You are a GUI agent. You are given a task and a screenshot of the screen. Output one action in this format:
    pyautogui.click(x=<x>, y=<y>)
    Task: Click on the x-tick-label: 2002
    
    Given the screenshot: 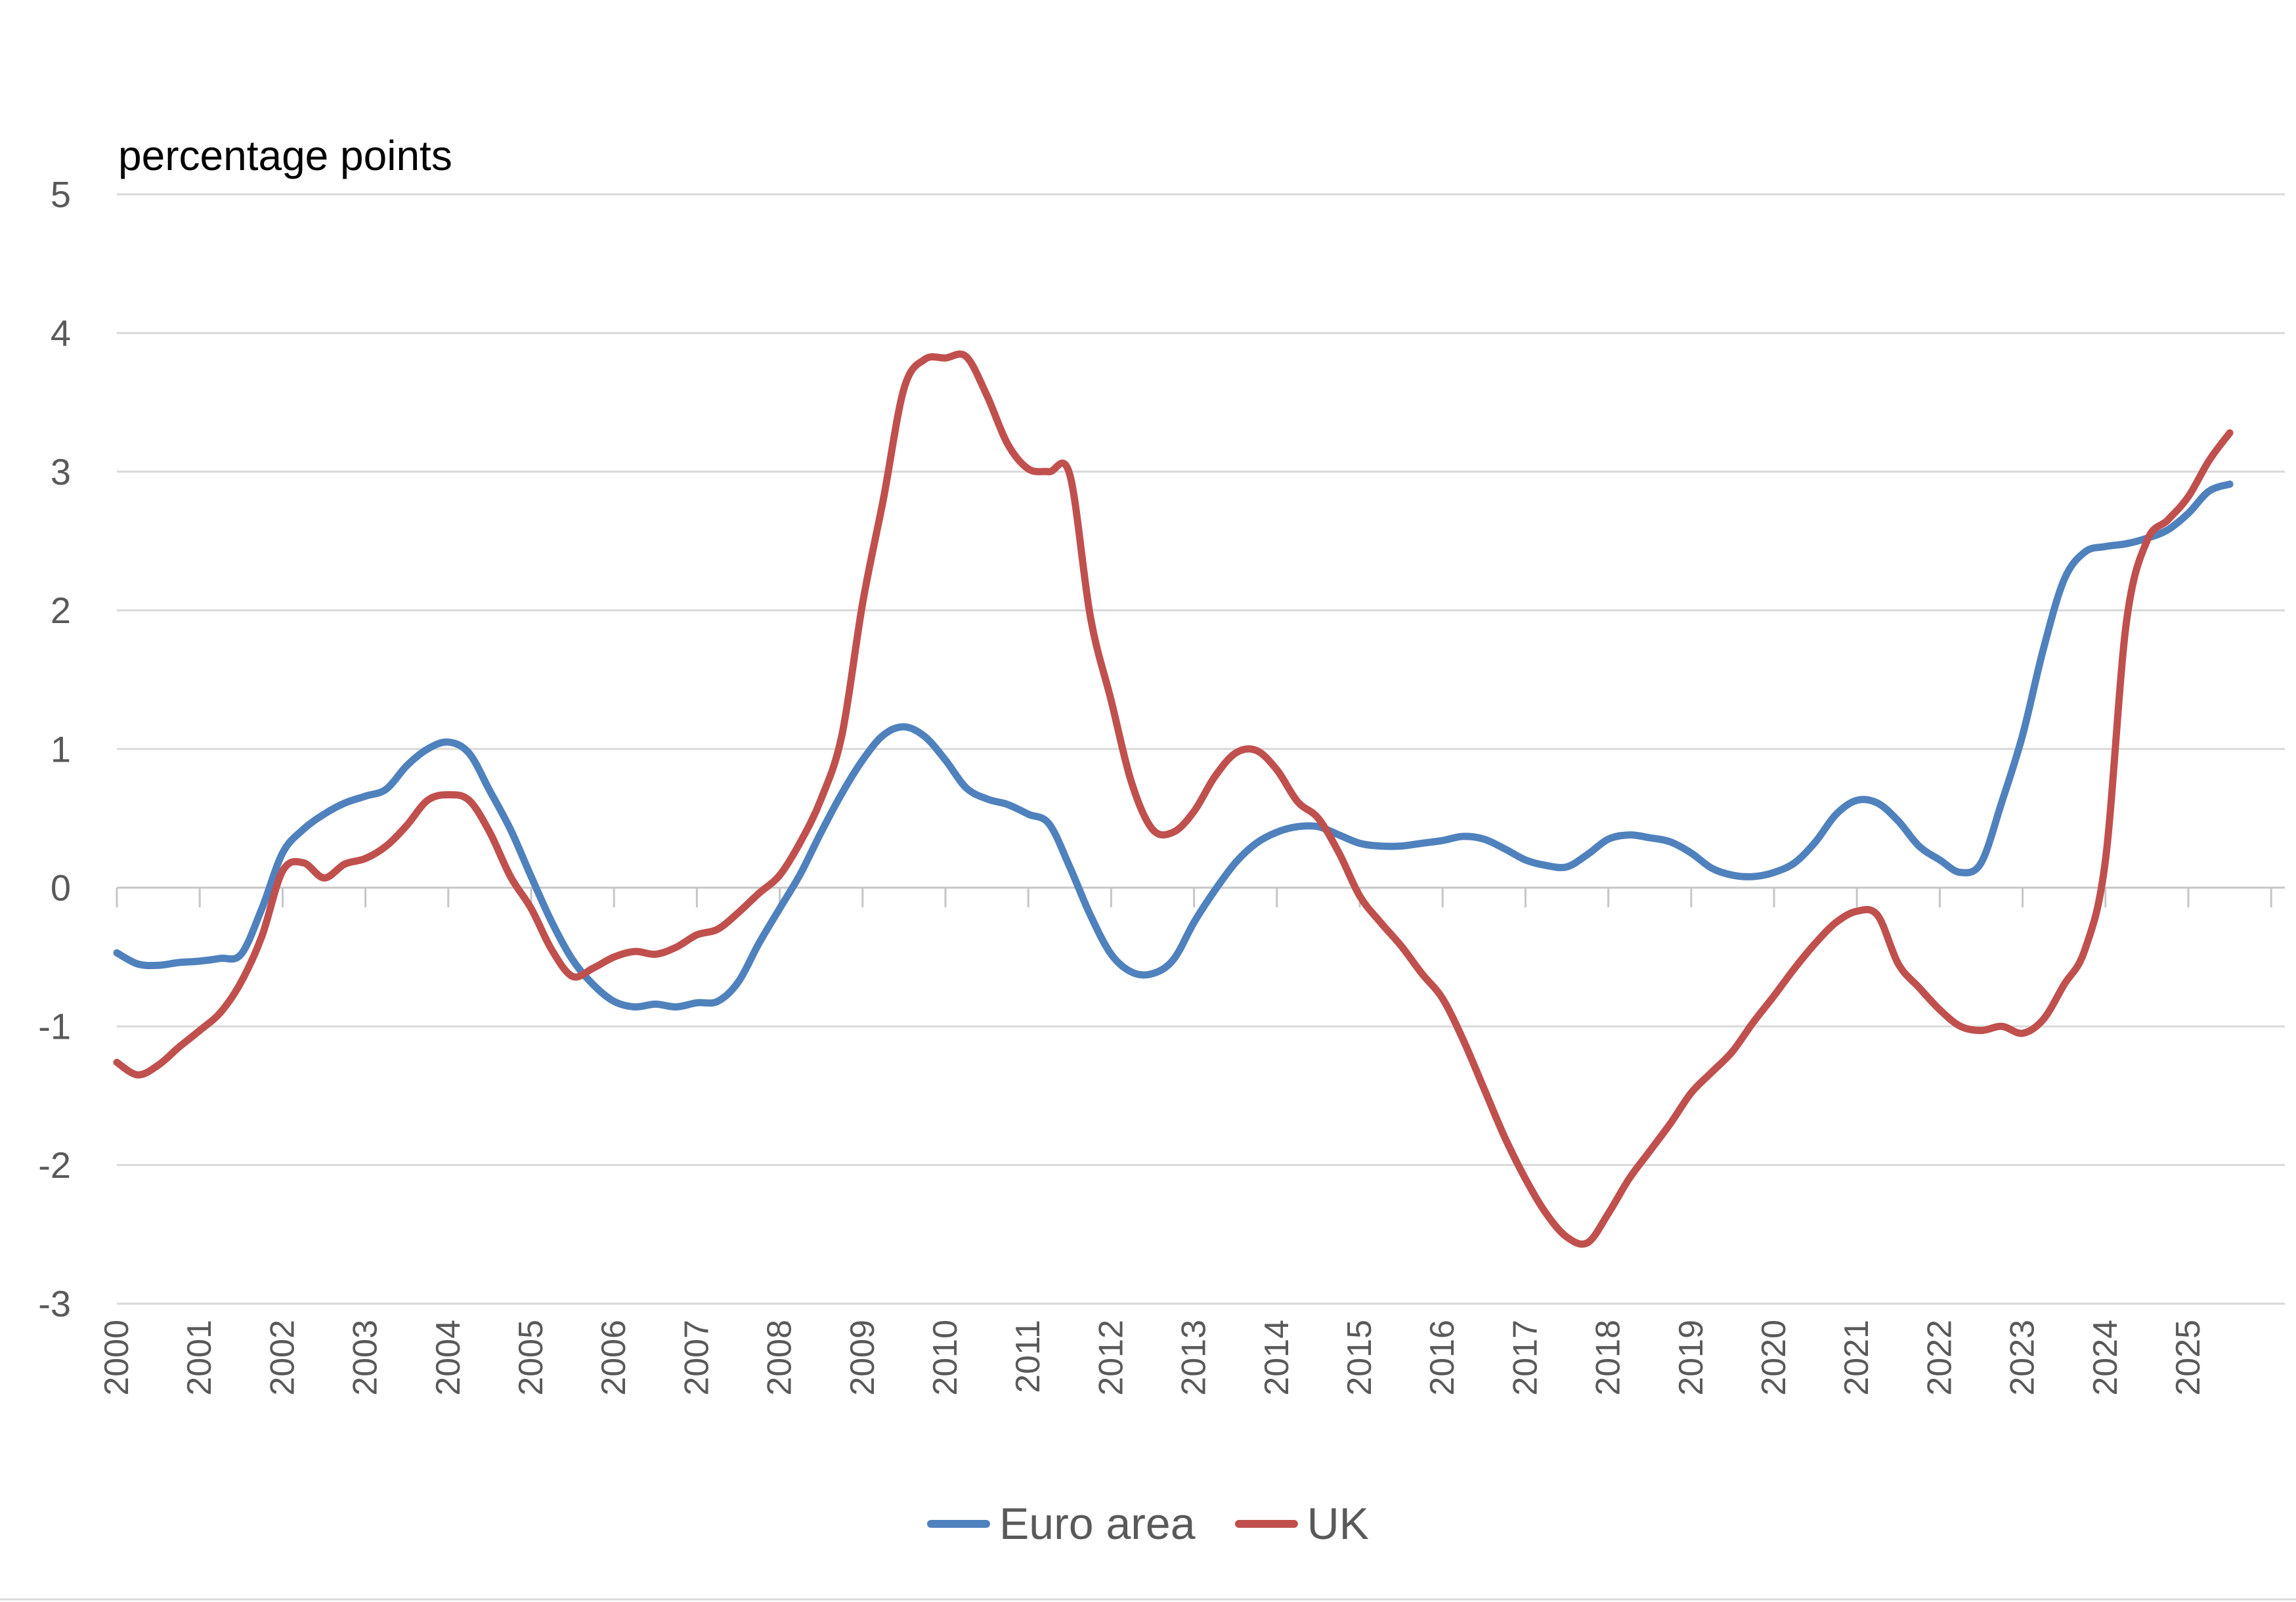 What is the action you would take?
    pyautogui.click(x=282, y=1358)
    